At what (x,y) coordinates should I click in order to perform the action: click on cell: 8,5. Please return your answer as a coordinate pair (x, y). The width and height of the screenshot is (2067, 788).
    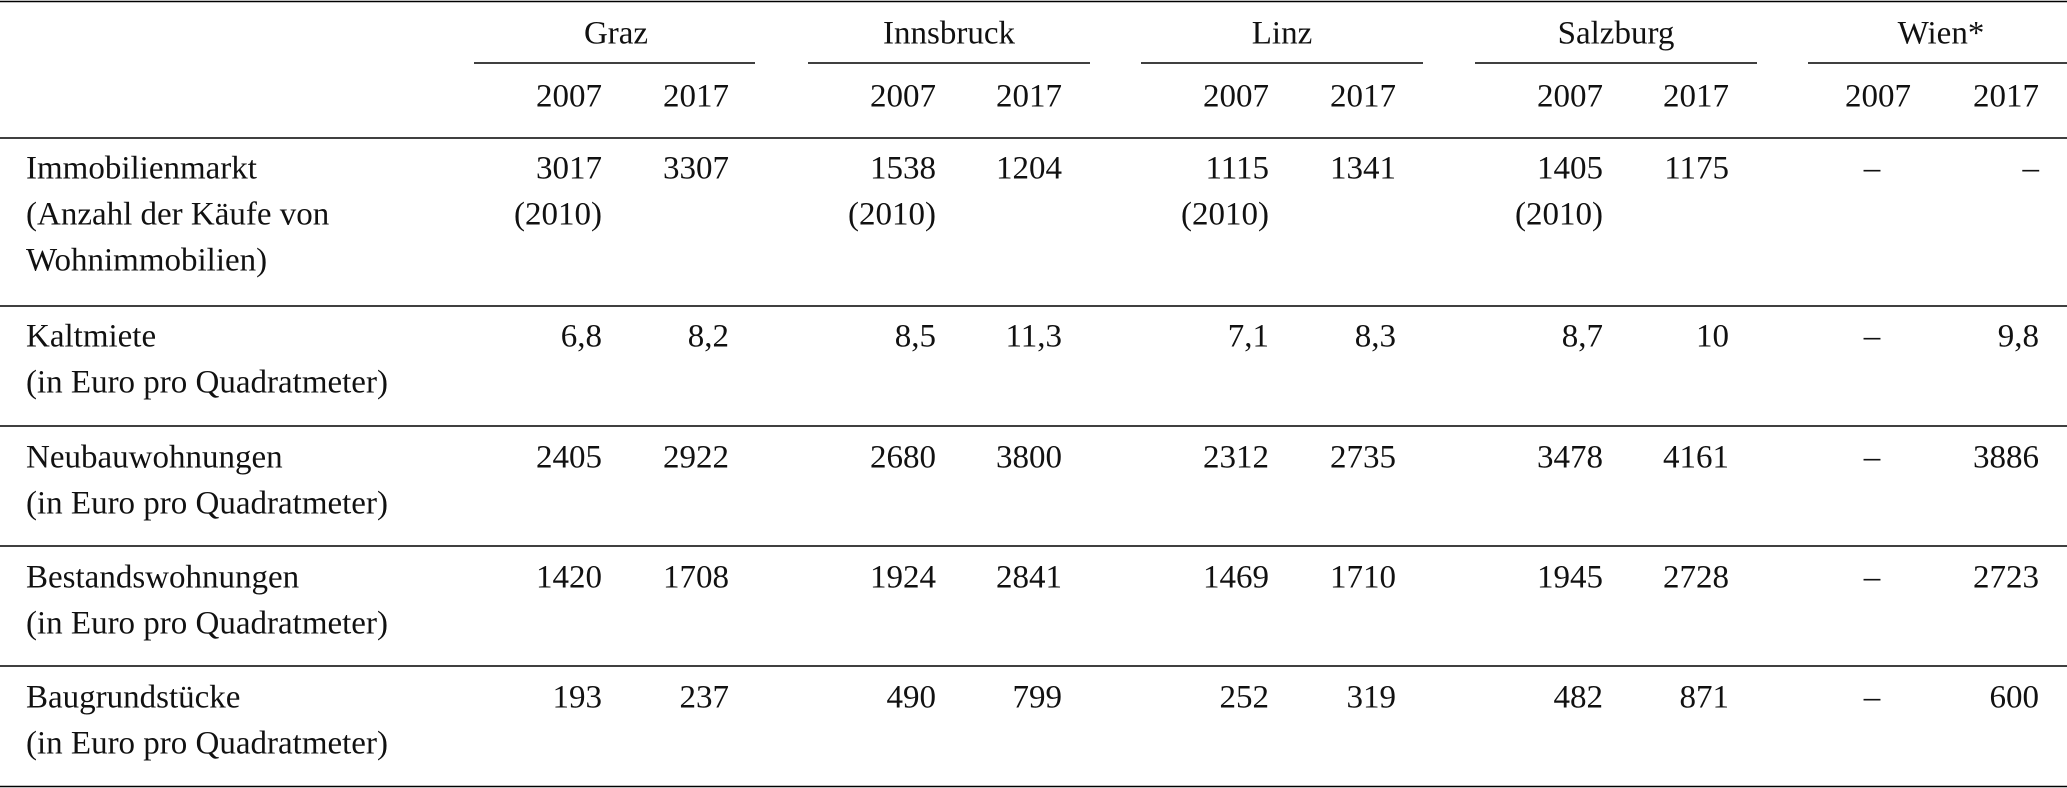
    Looking at the image, I should click on (915, 337).